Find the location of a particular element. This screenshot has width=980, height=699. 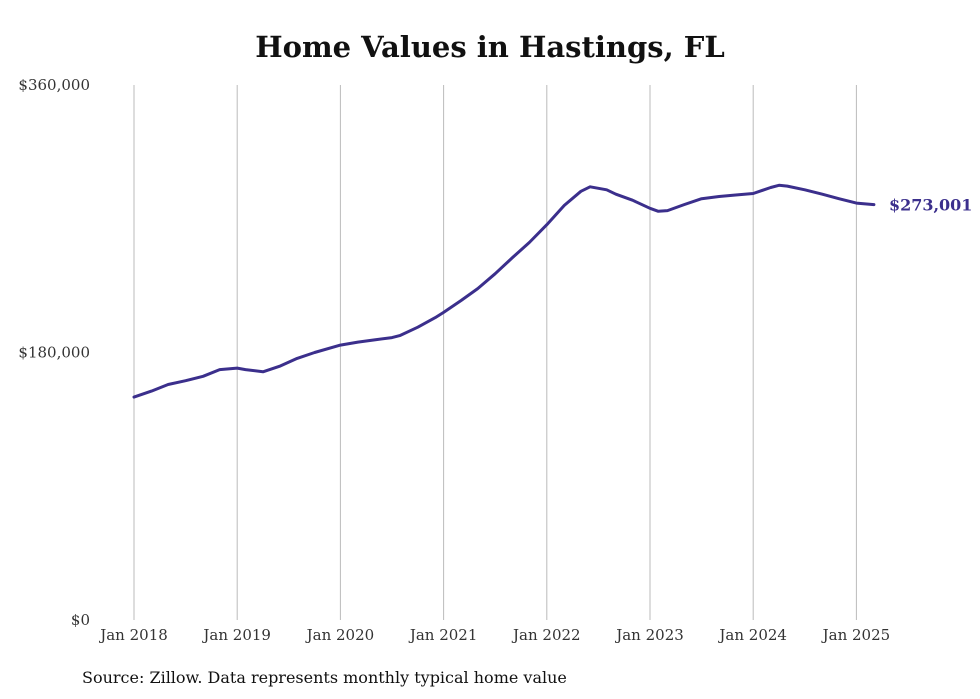

y-tick-label: $0 is located at coordinates (80, 620).